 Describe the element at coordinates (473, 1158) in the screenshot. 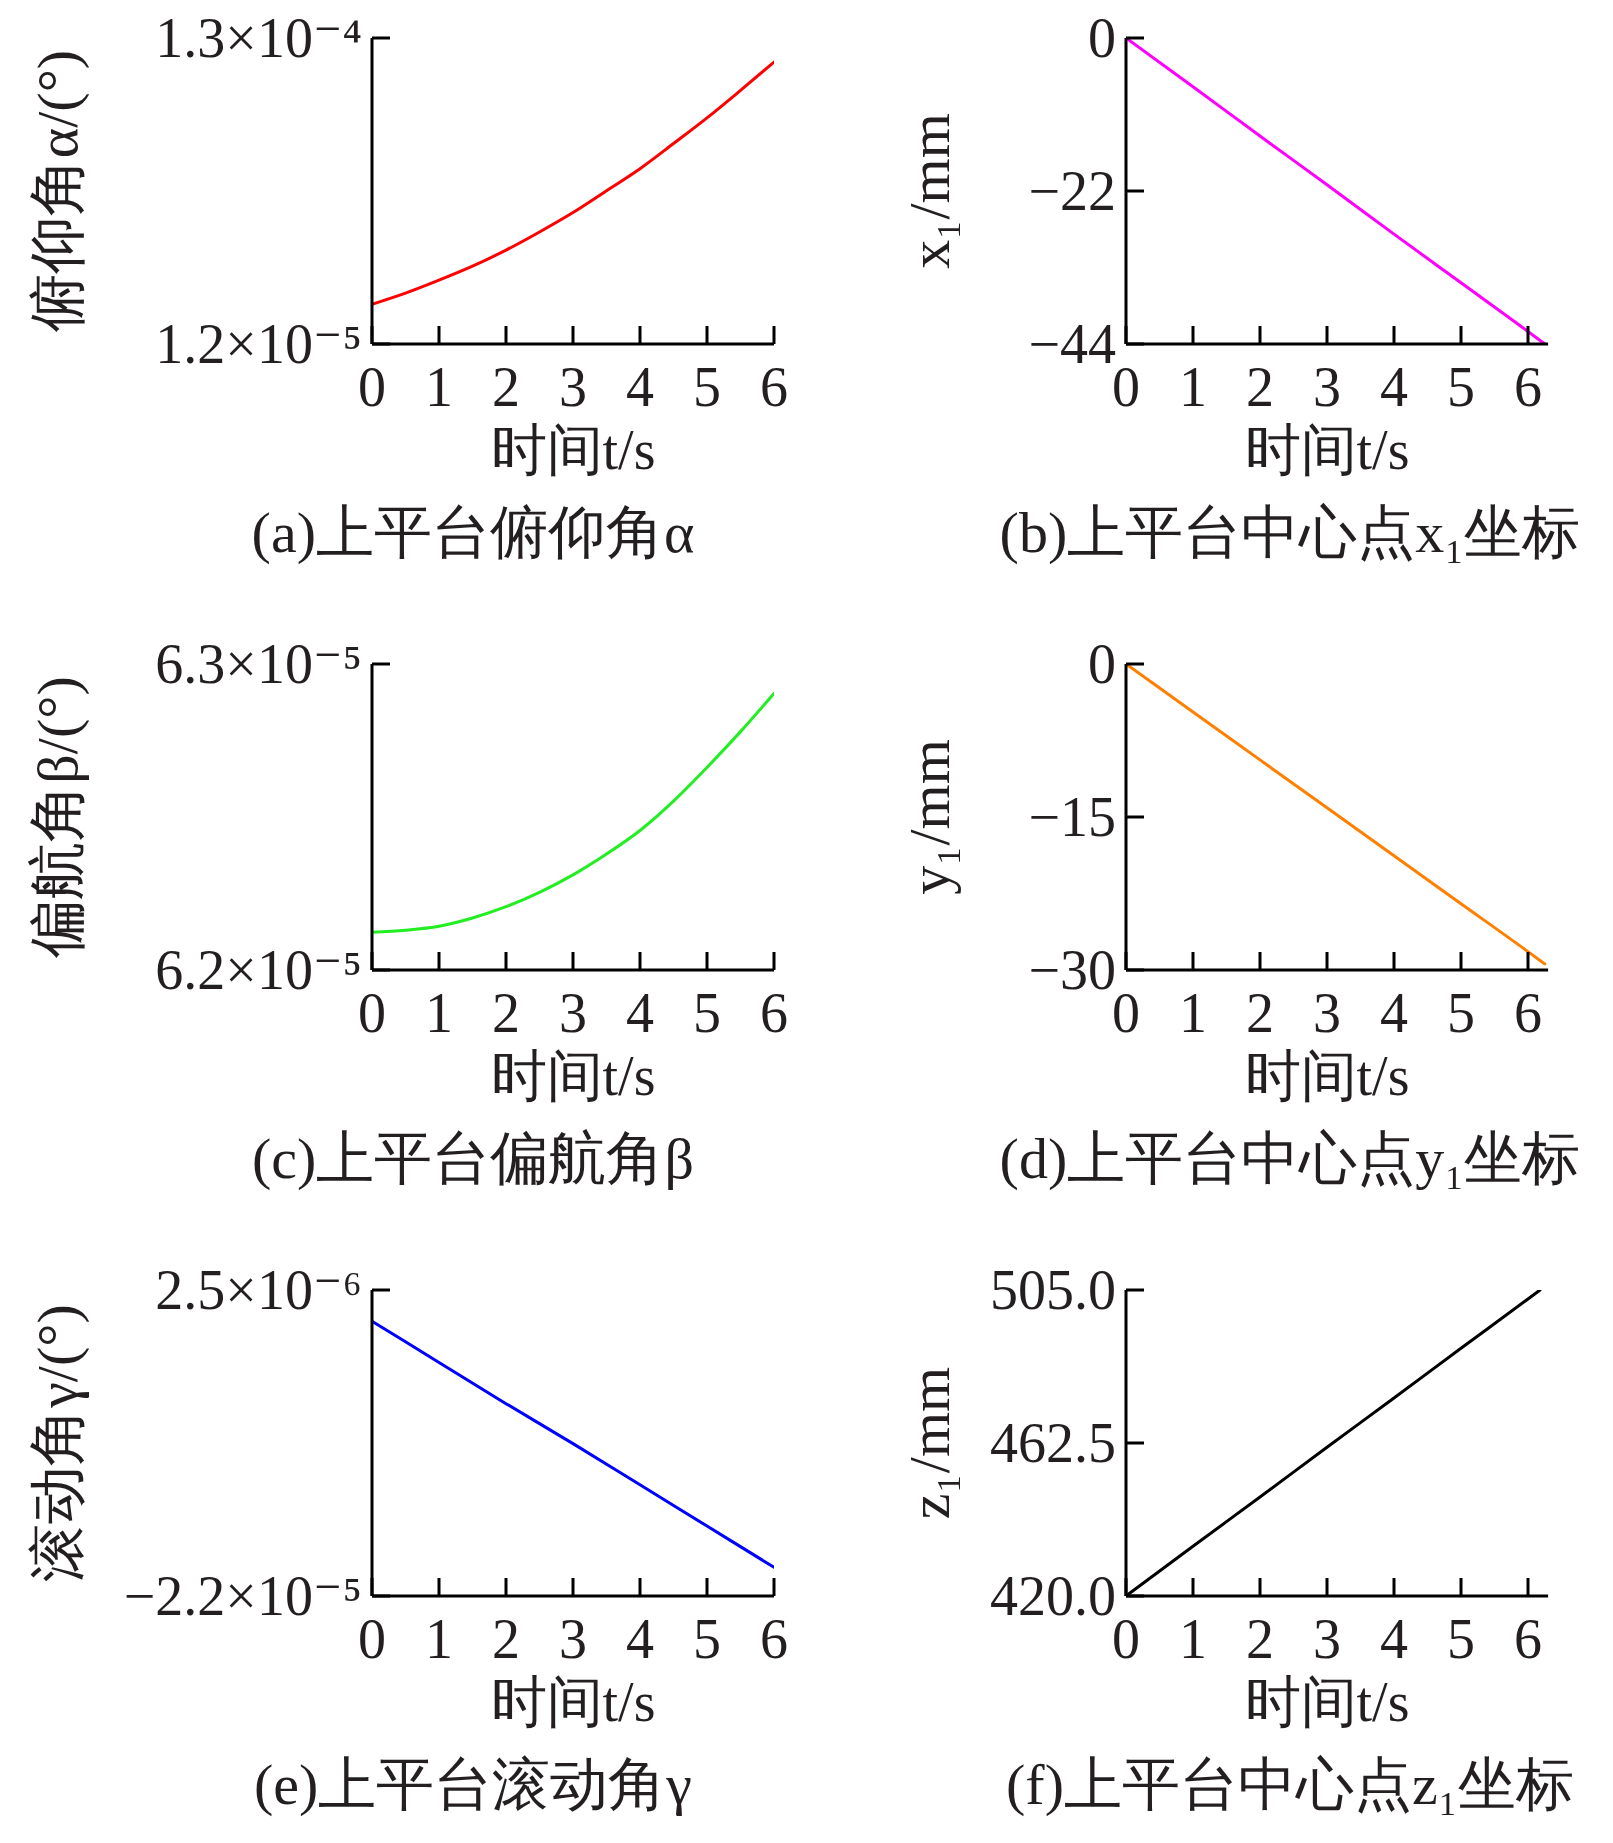

I see `text: (c)上平台偏航角β` at that location.